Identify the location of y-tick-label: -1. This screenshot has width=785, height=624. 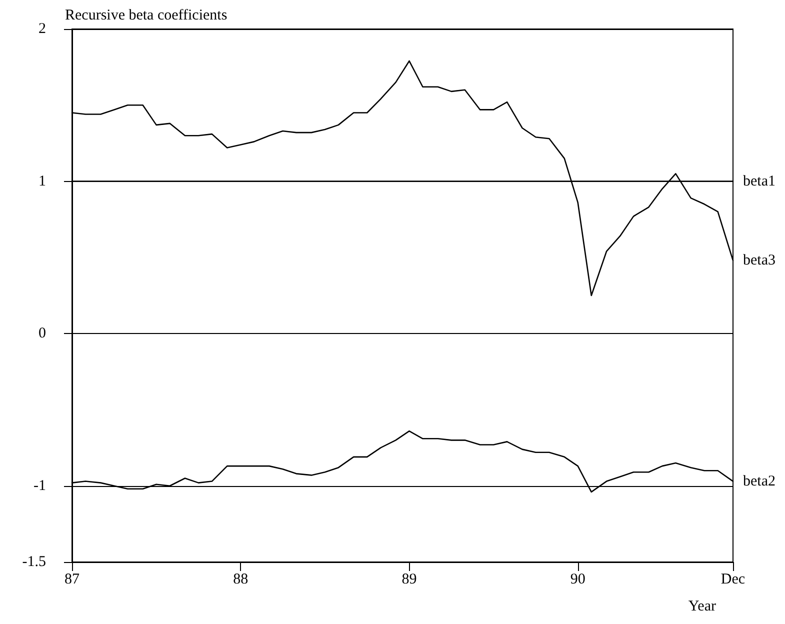
(40, 486).